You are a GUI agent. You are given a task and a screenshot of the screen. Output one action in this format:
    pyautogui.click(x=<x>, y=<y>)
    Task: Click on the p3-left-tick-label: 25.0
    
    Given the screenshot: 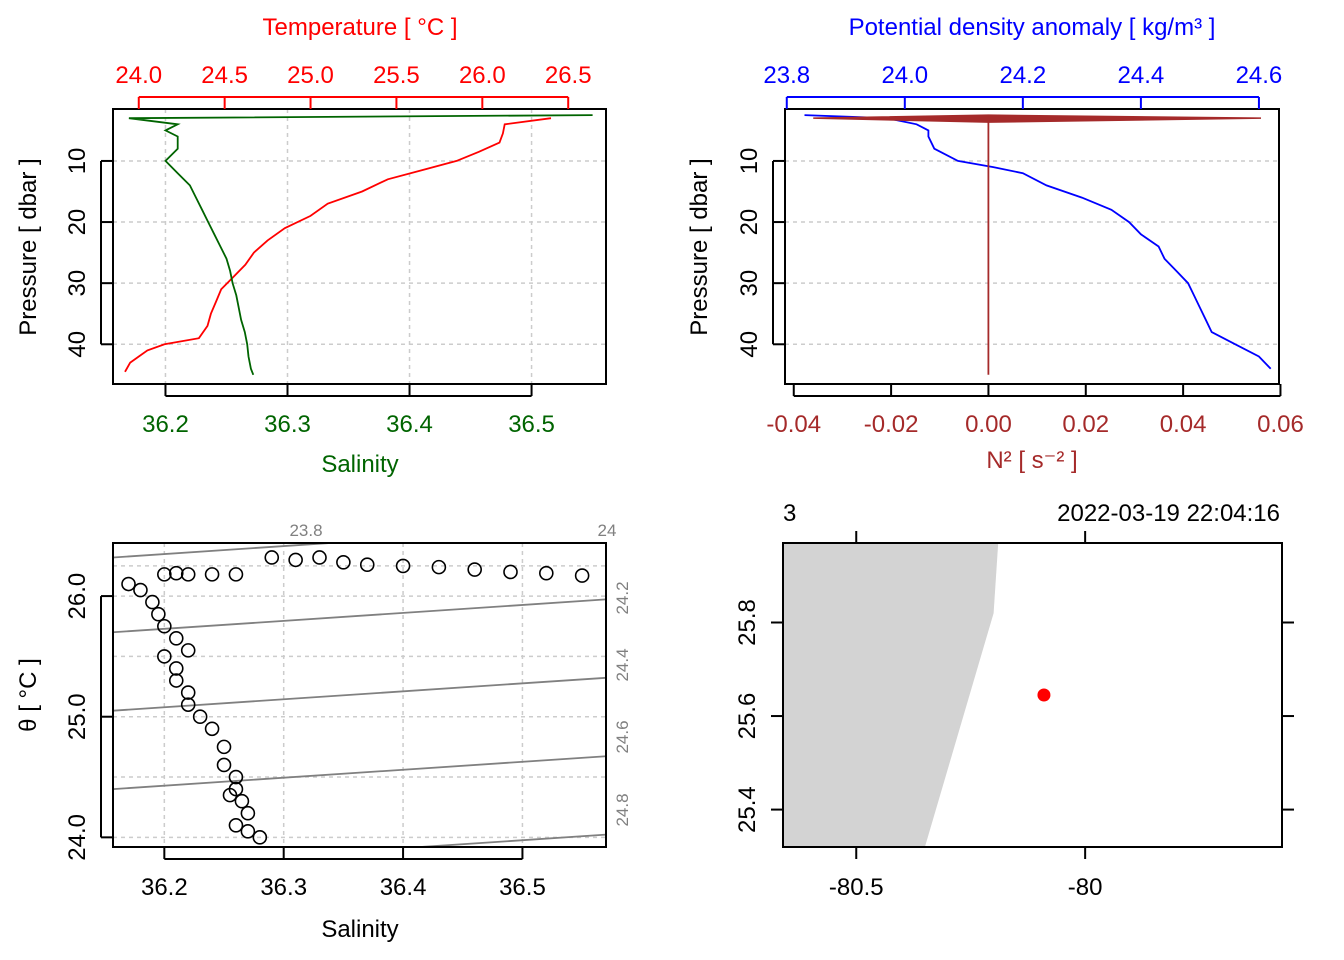 What is the action you would take?
    pyautogui.click(x=77, y=716)
    